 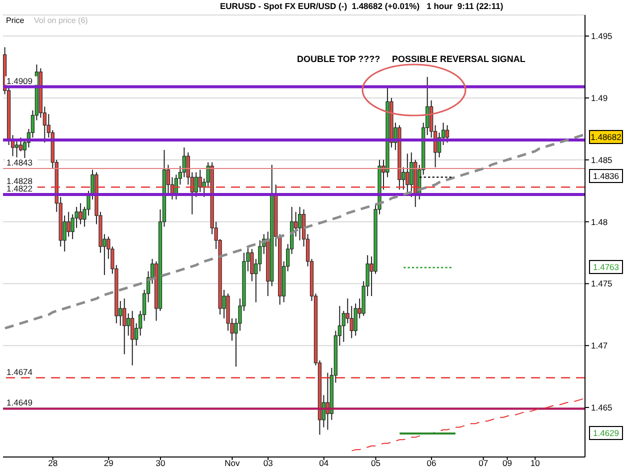 What do you see at coordinates (507, 463) in the screenshot?
I see `x-tick-label: 09` at bounding box center [507, 463].